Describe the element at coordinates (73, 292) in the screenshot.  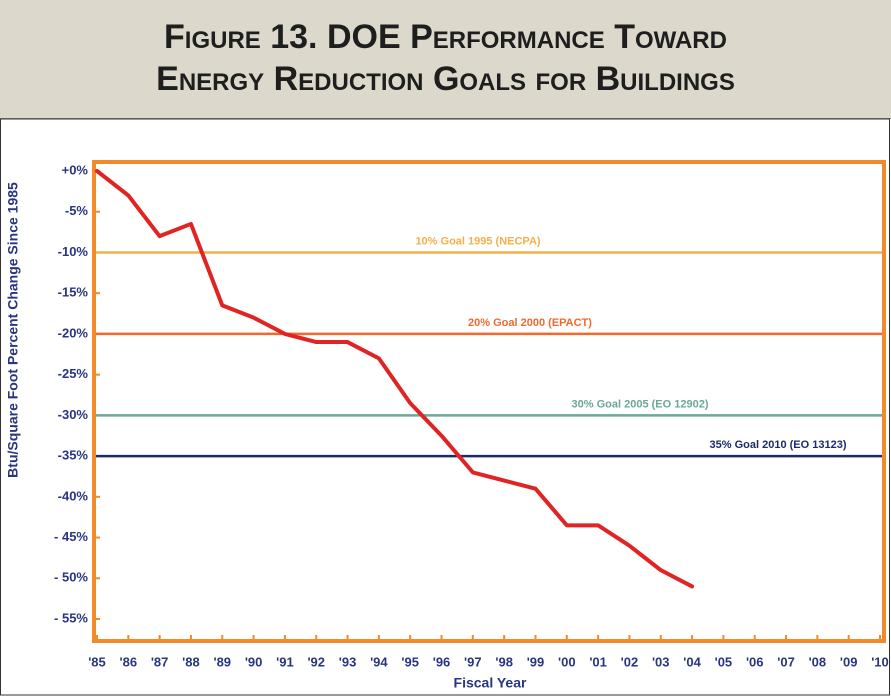
I see `y-tick-label: -15%` at that location.